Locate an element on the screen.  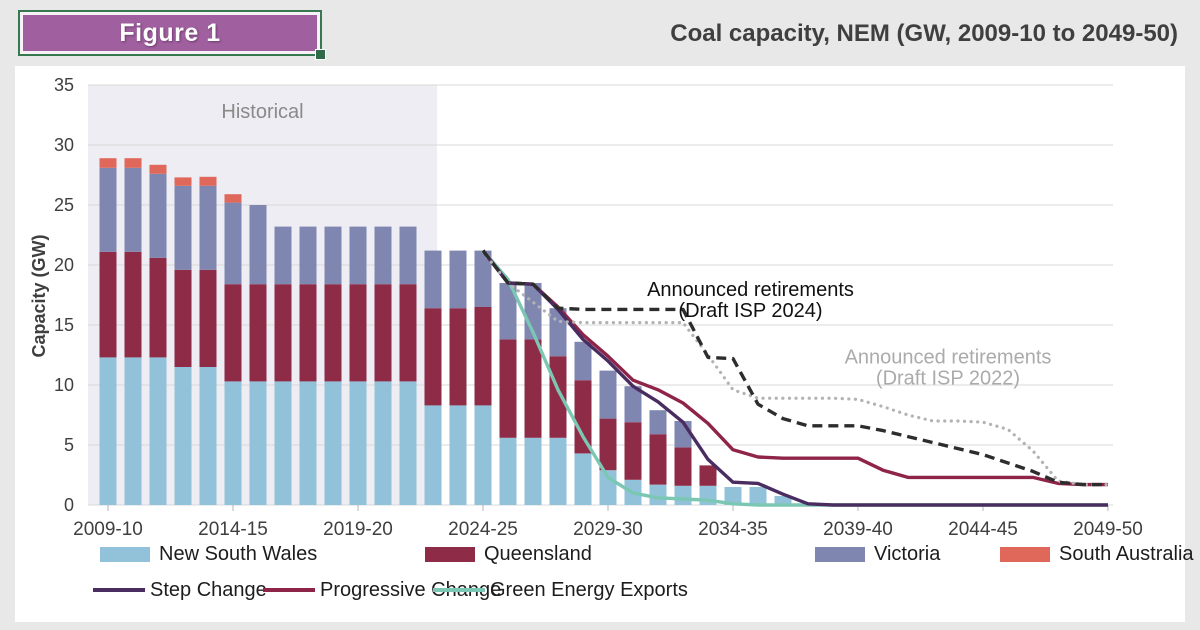
bars-south-australia is located at coordinates (170, 180).